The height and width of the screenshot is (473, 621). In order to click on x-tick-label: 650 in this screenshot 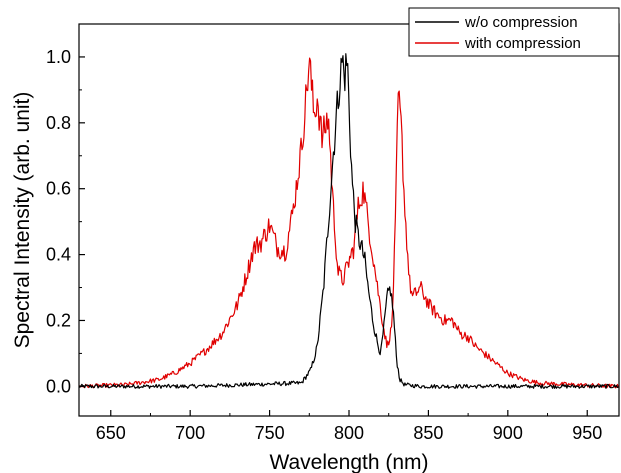, I will do `click(111, 433)`.